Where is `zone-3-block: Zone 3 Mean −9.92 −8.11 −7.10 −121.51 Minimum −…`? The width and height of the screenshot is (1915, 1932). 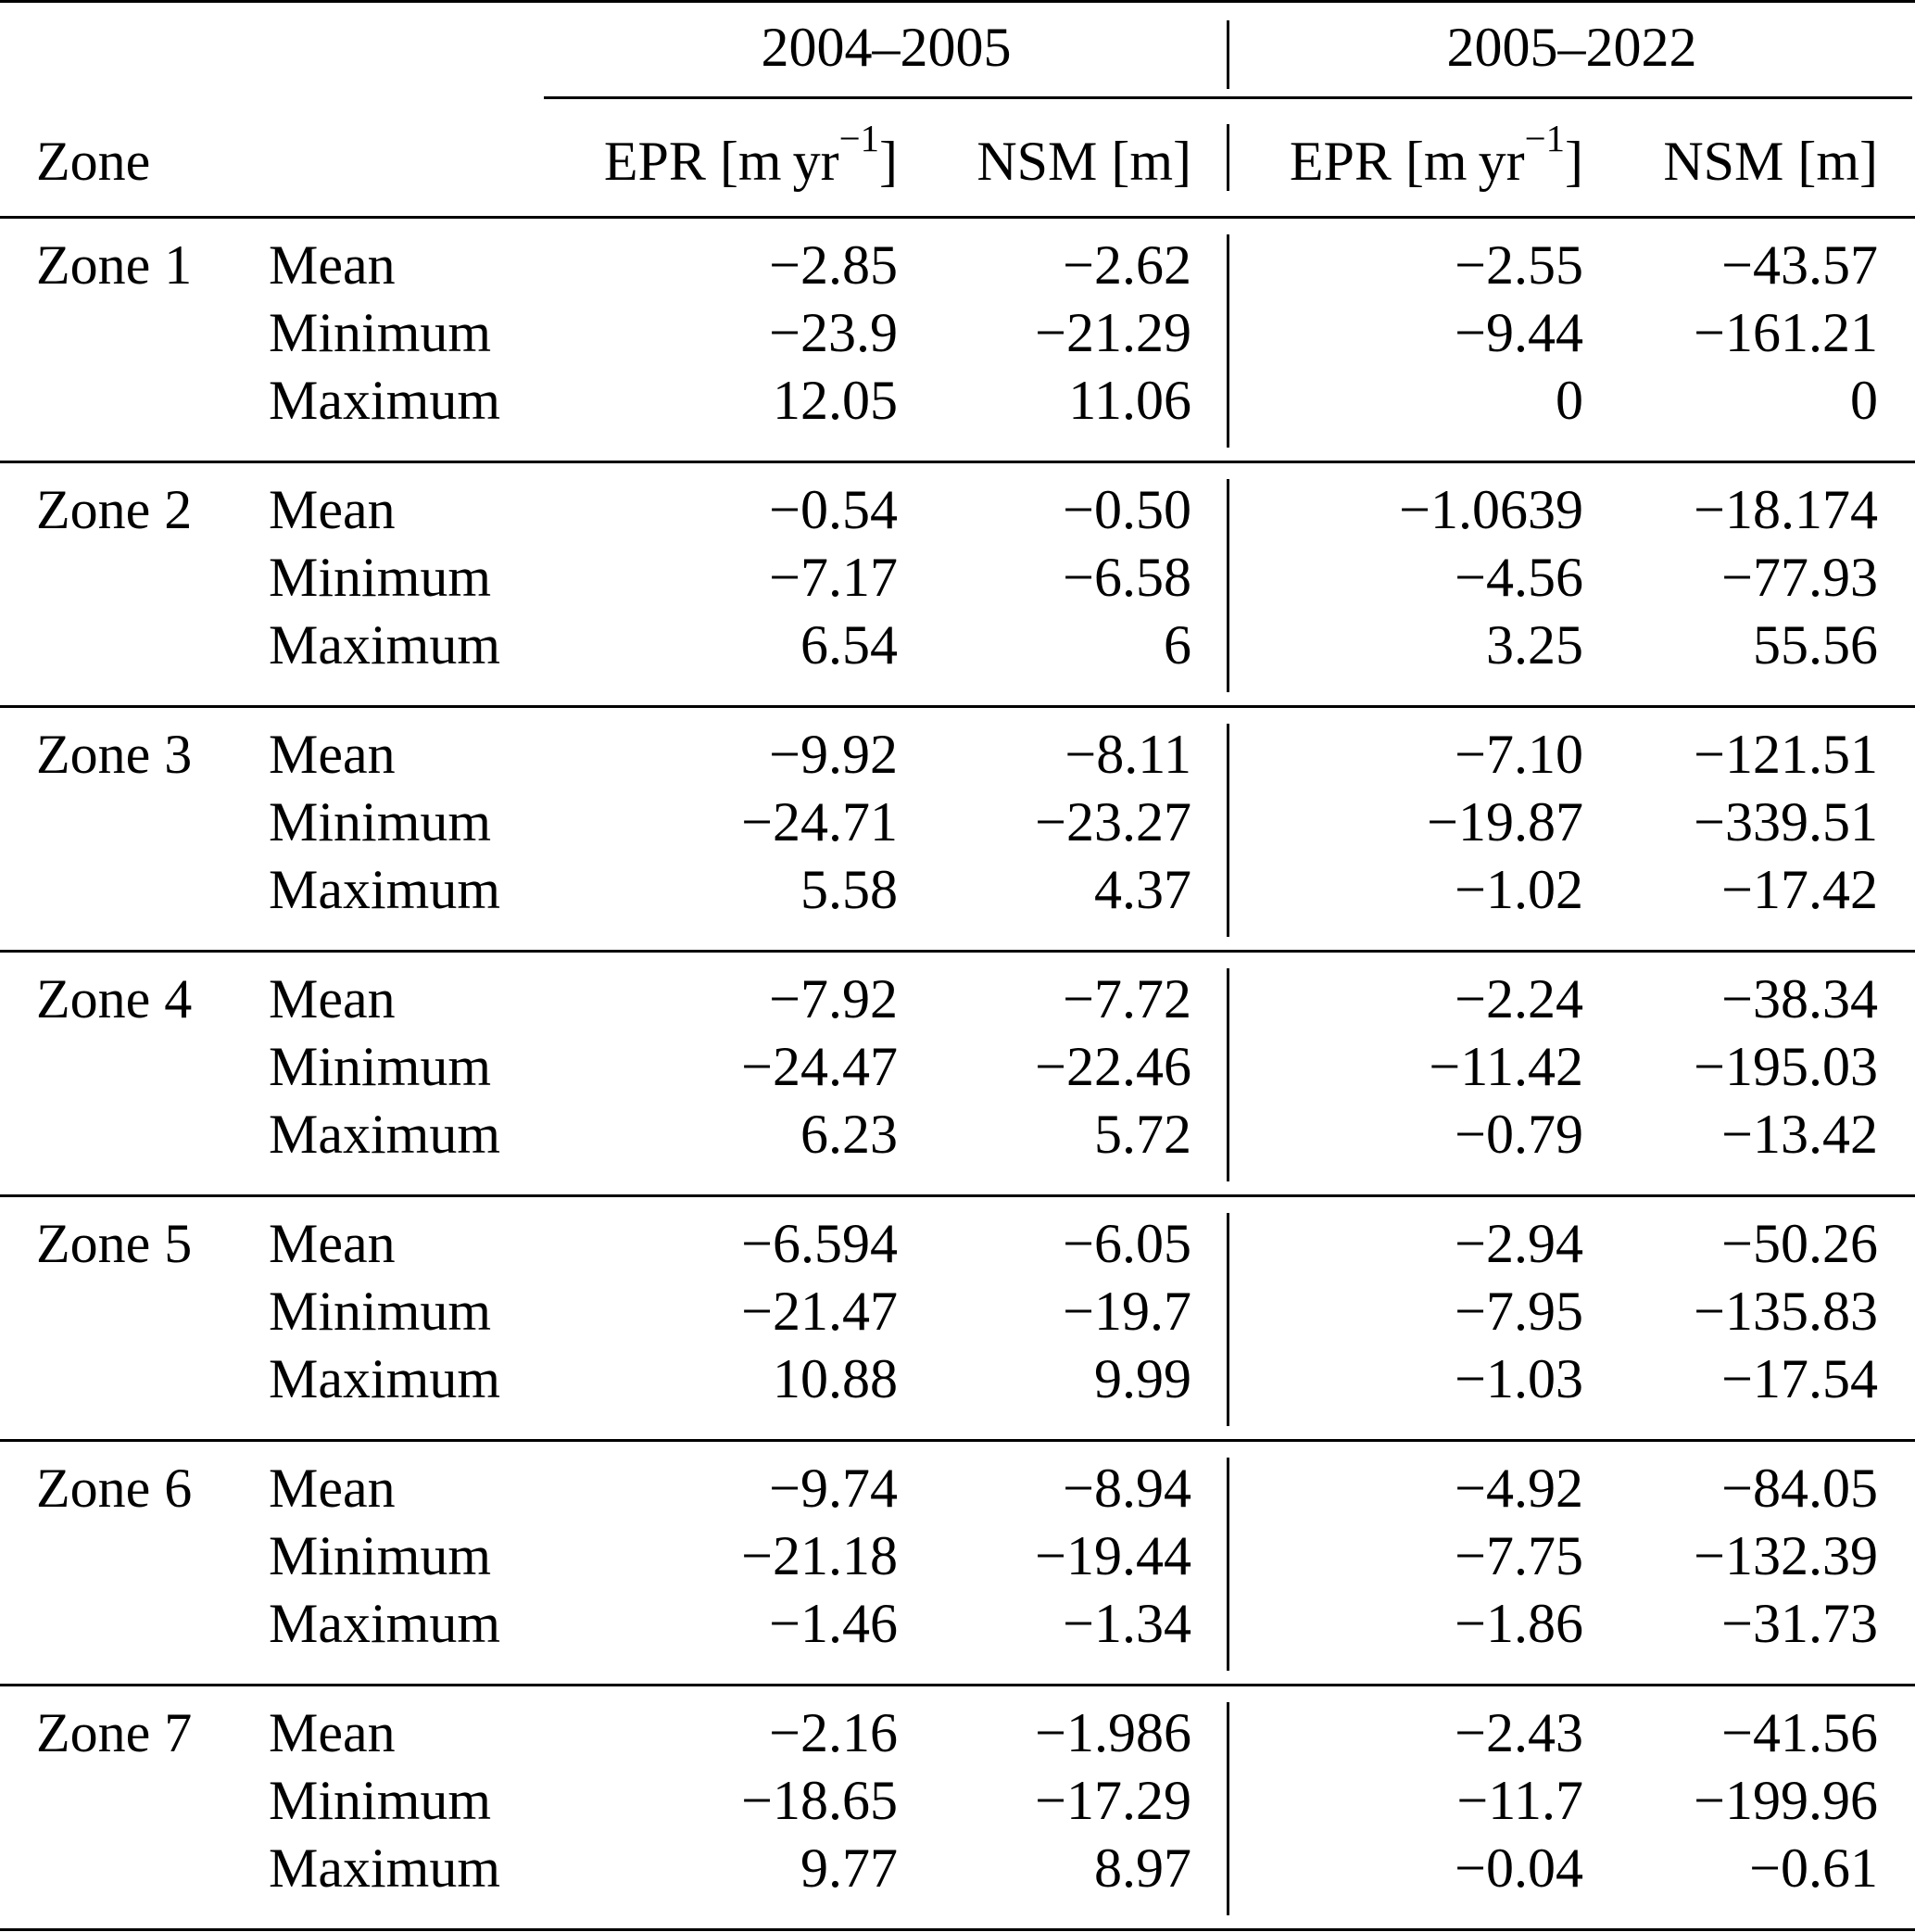 zone-3-block: Zone 3 Mean −9.92 −8.11 −7.10 −121.51 Minimum −… is located at coordinates (957, 830).